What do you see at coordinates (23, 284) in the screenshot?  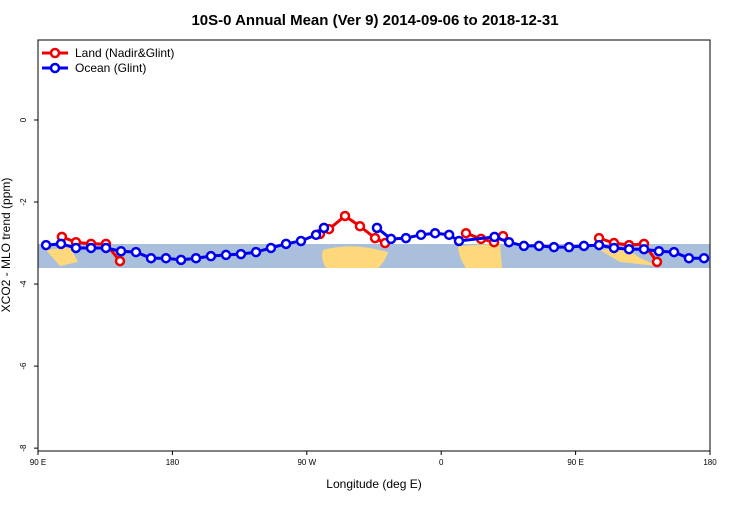 I see `y-tick-label: -4` at bounding box center [23, 284].